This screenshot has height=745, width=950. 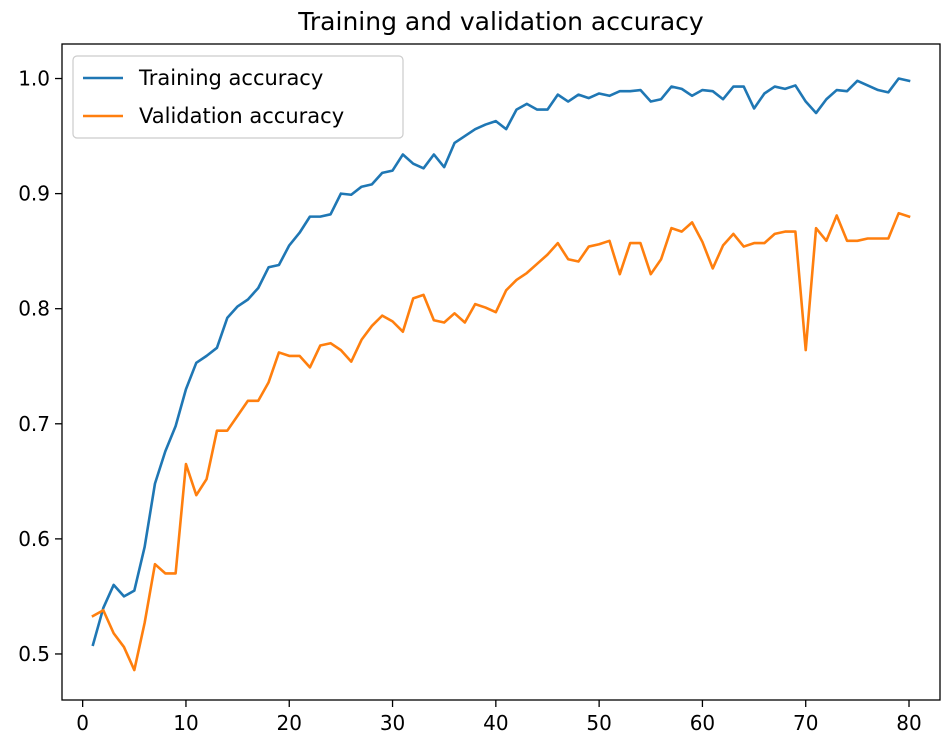 What do you see at coordinates (289, 723) in the screenshot?
I see `x-tick-label: 20` at bounding box center [289, 723].